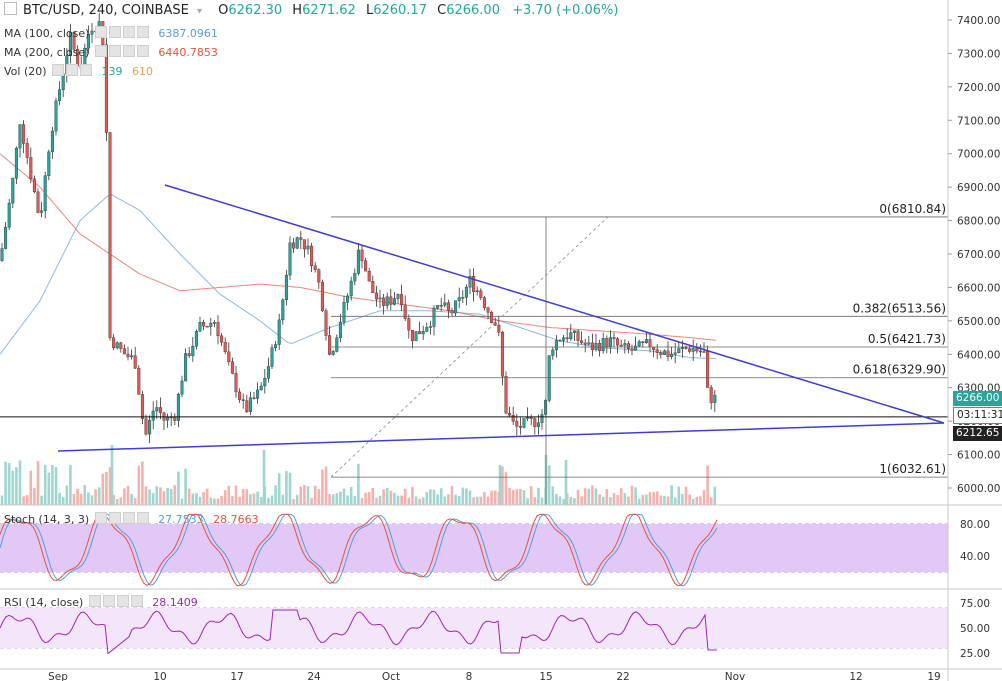 This screenshot has height=681, width=1002. I want to click on y-tick-label: 6700.00, so click(978, 255).